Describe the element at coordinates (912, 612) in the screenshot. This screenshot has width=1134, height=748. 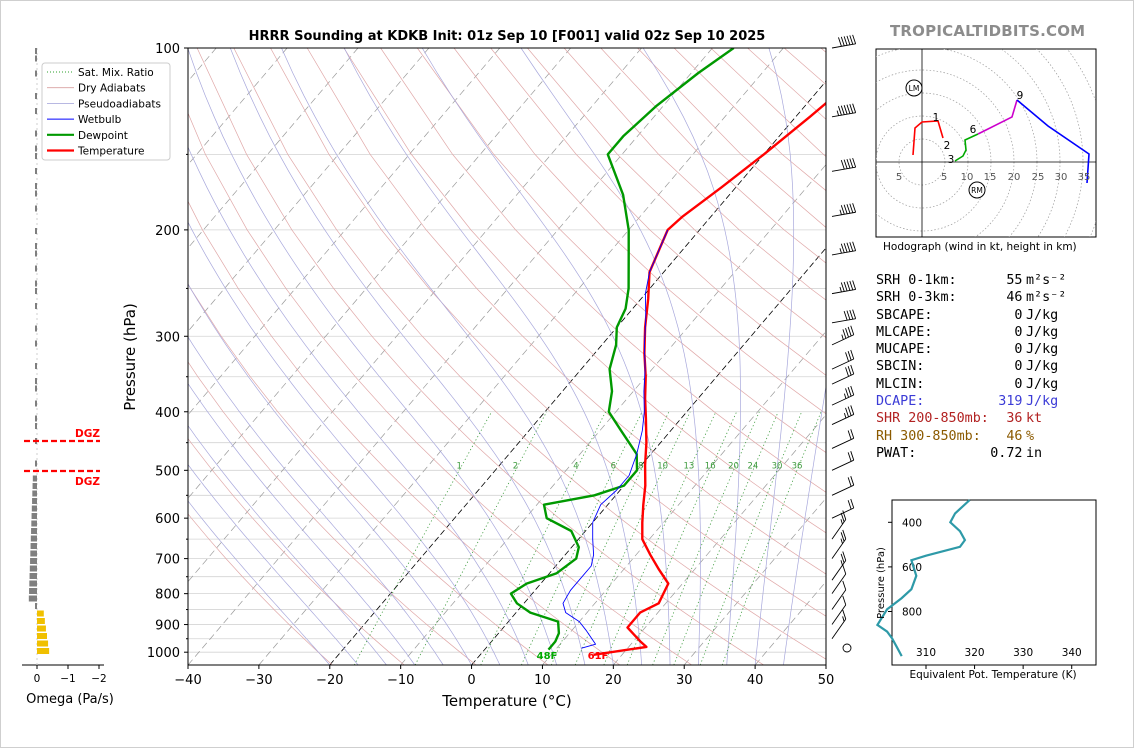
I see `theta-e-y-tick-label: 800` at that location.